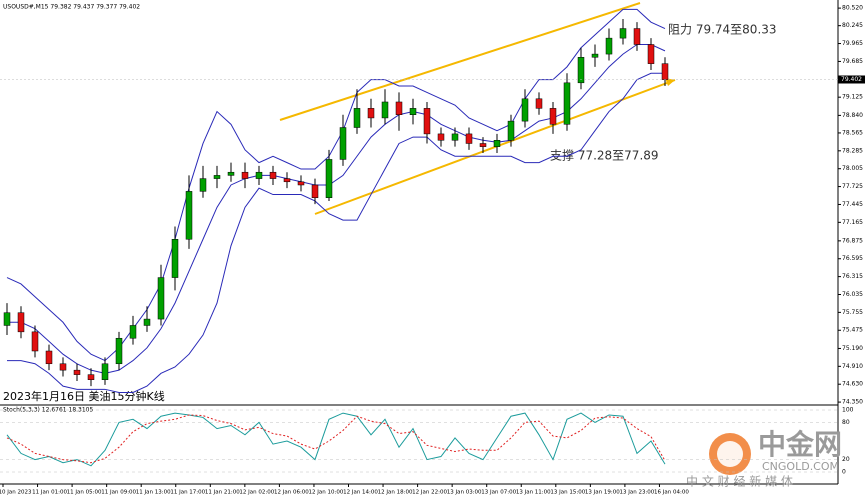  I want to click on x-tick-label: 16 Jan 04:00, so click(671, 493).